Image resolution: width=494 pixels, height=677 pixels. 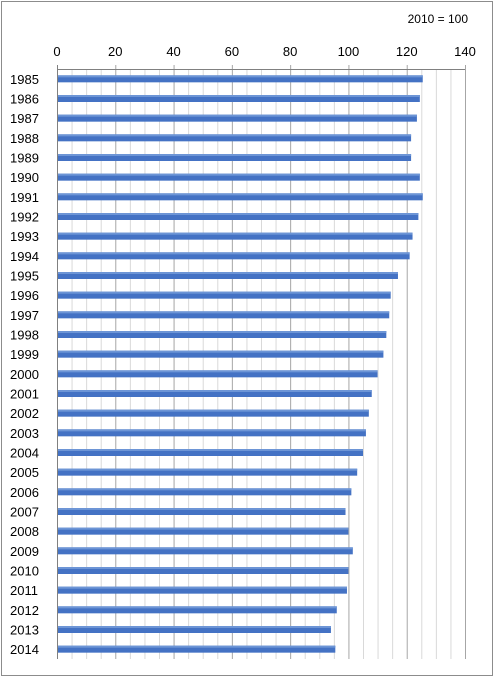 I want to click on bar-highlight-2013, so click(x=194, y=627).